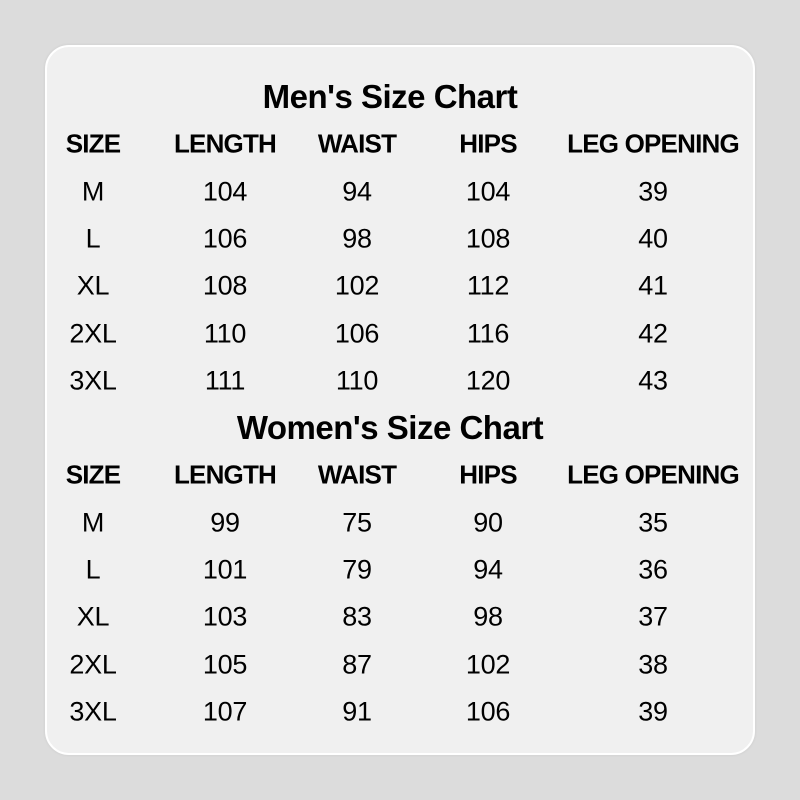  Describe the element at coordinates (225, 569) in the screenshot. I see `womens-table-cell: 101` at that location.